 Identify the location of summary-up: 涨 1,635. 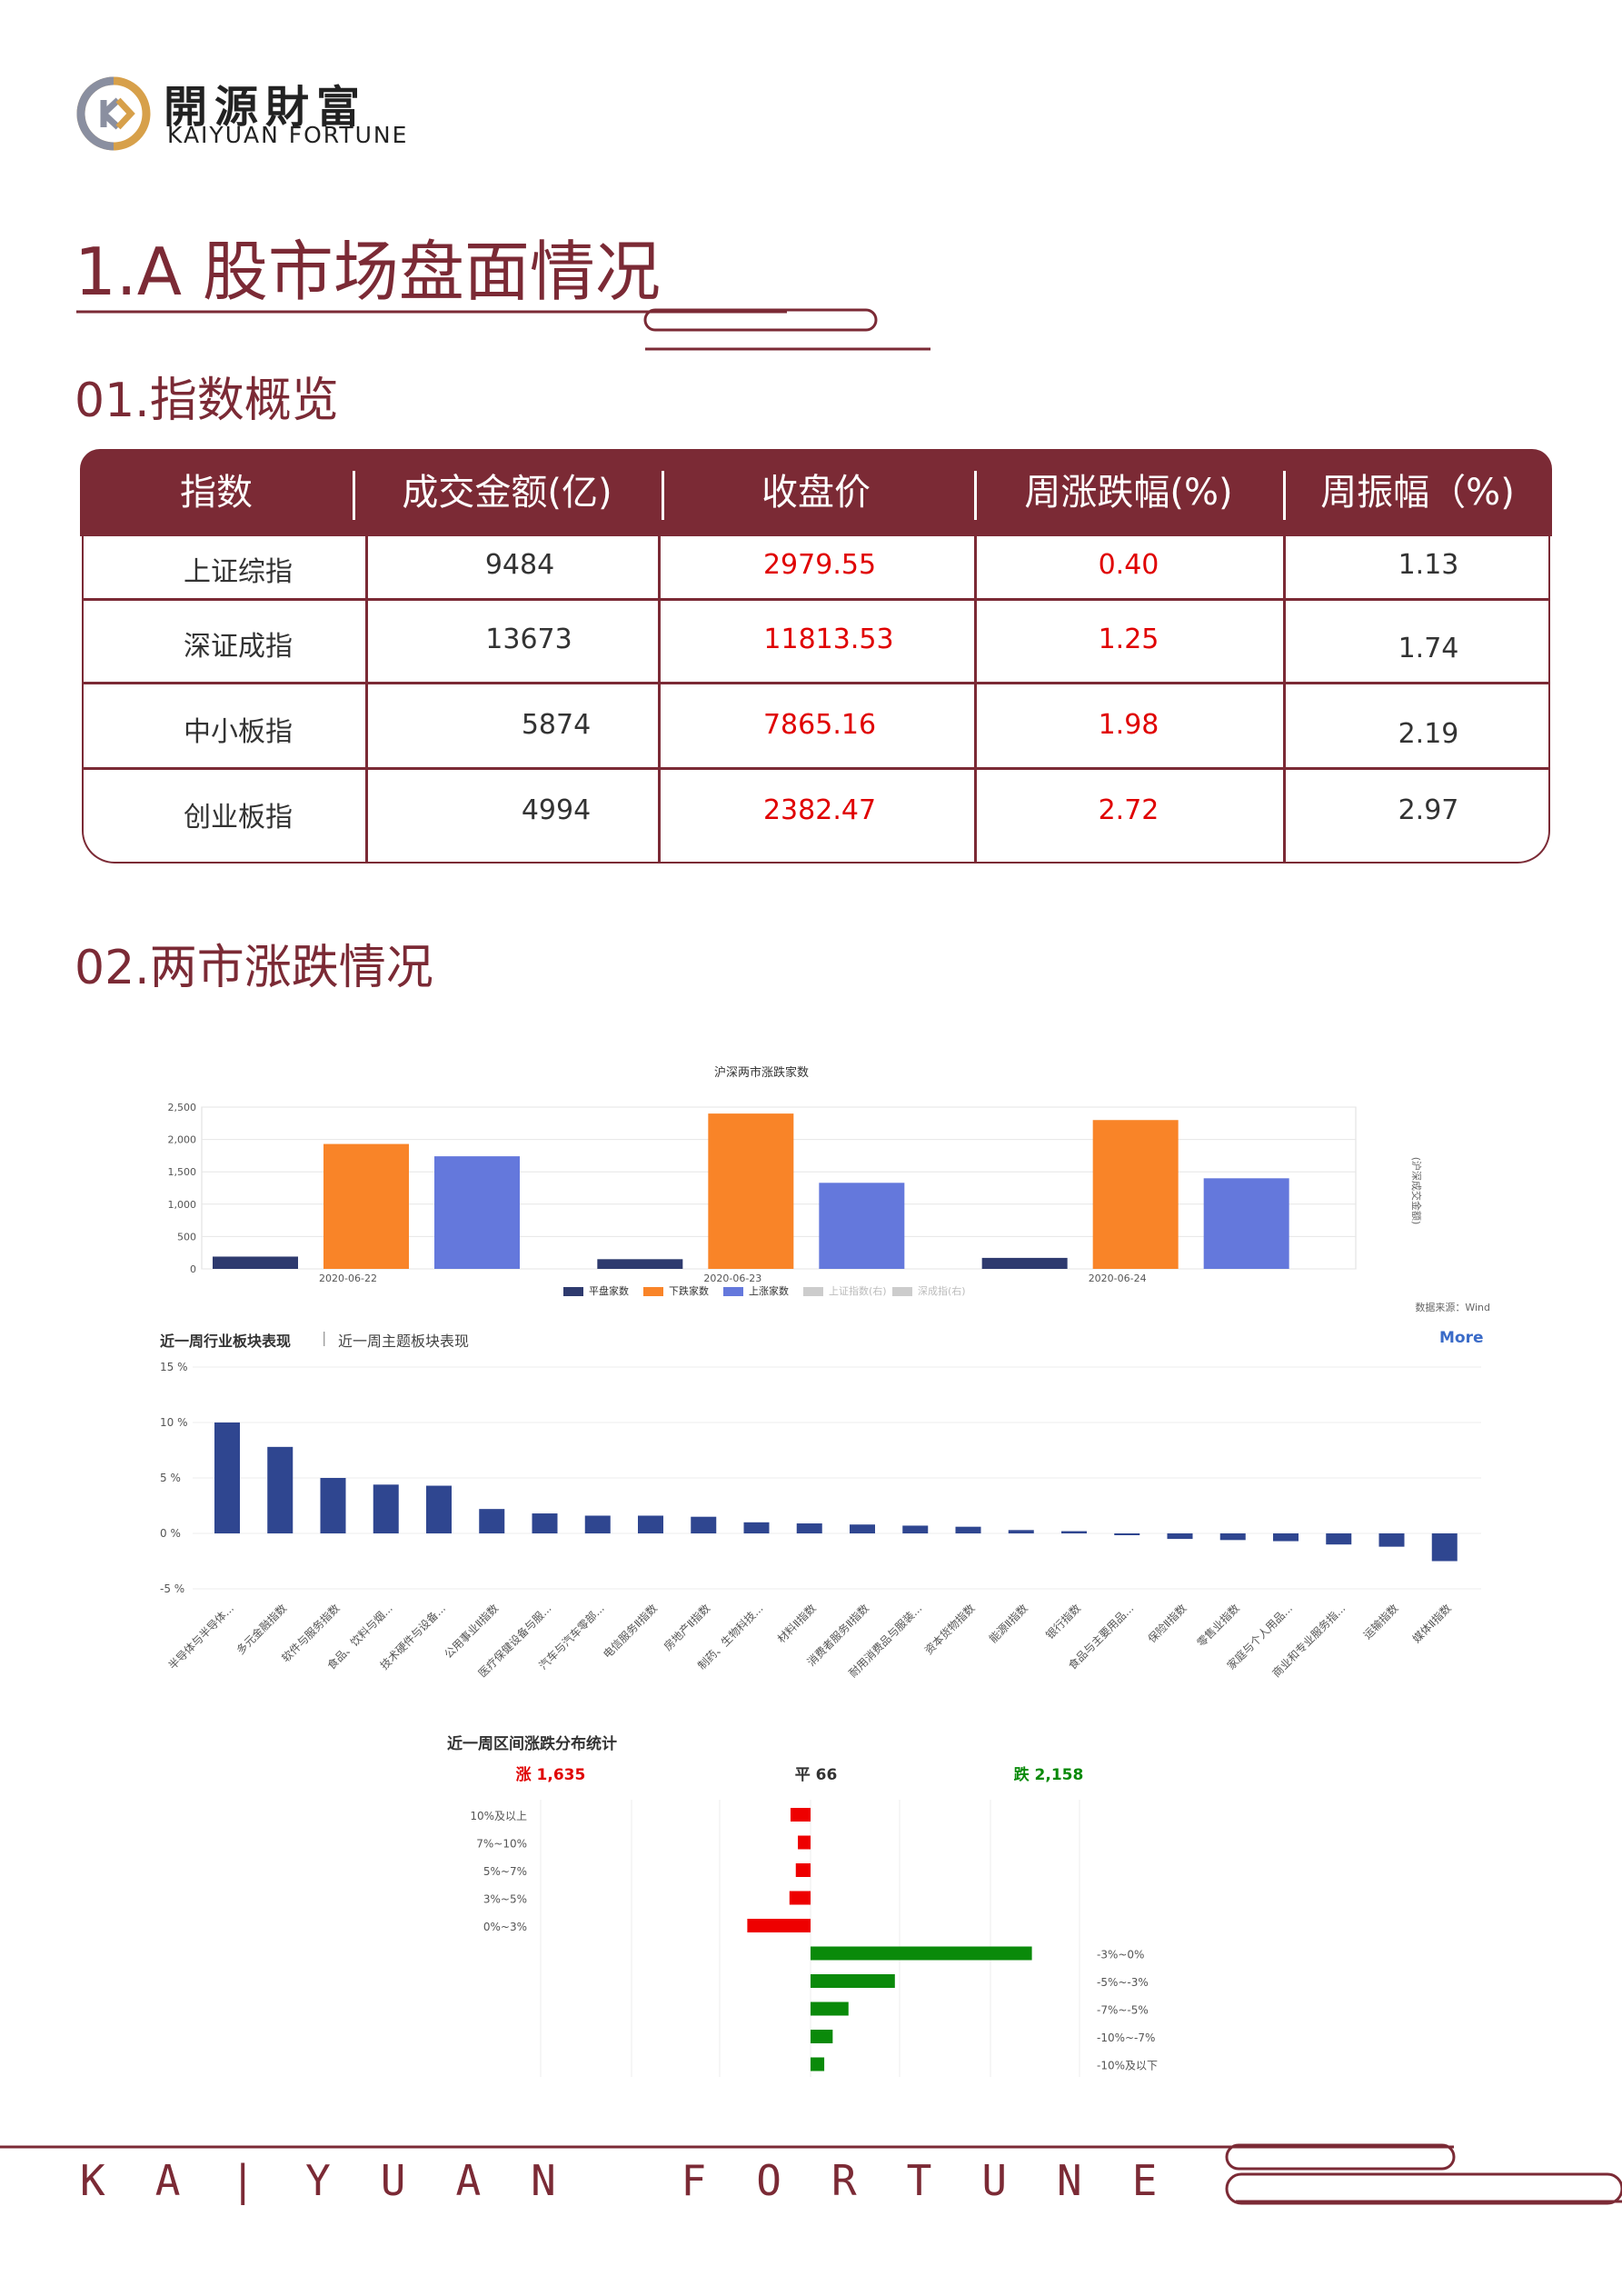
(551, 1775).